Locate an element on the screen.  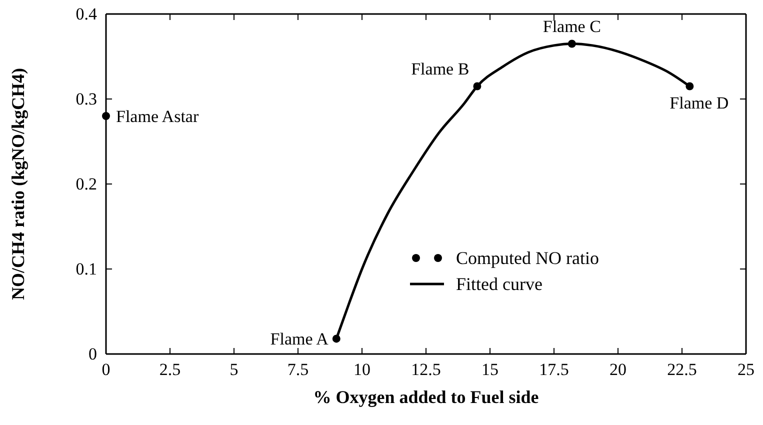
point is located at coordinates (106, 116).